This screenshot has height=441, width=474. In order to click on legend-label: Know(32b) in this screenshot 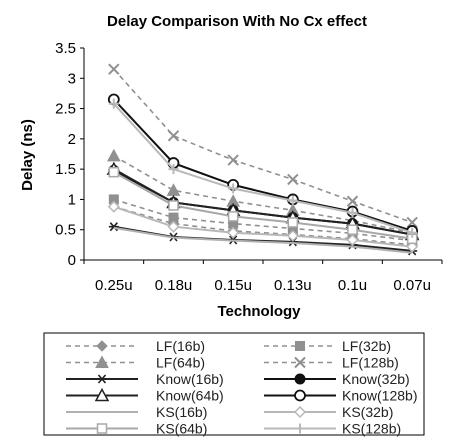, I will do `click(376, 379)`.